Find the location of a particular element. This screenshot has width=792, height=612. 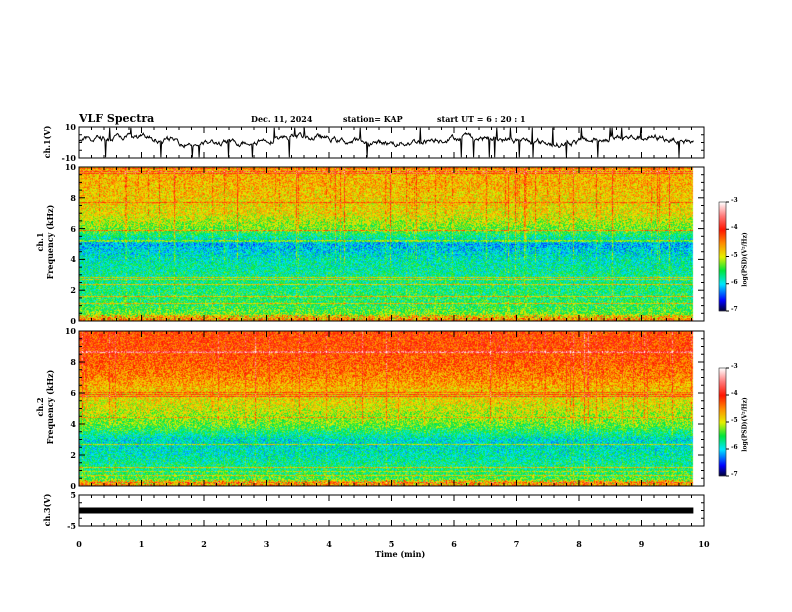

ch2-spec-ylabel-text: ch.2 Frequency (kHz) is located at coordinates (45, 407).